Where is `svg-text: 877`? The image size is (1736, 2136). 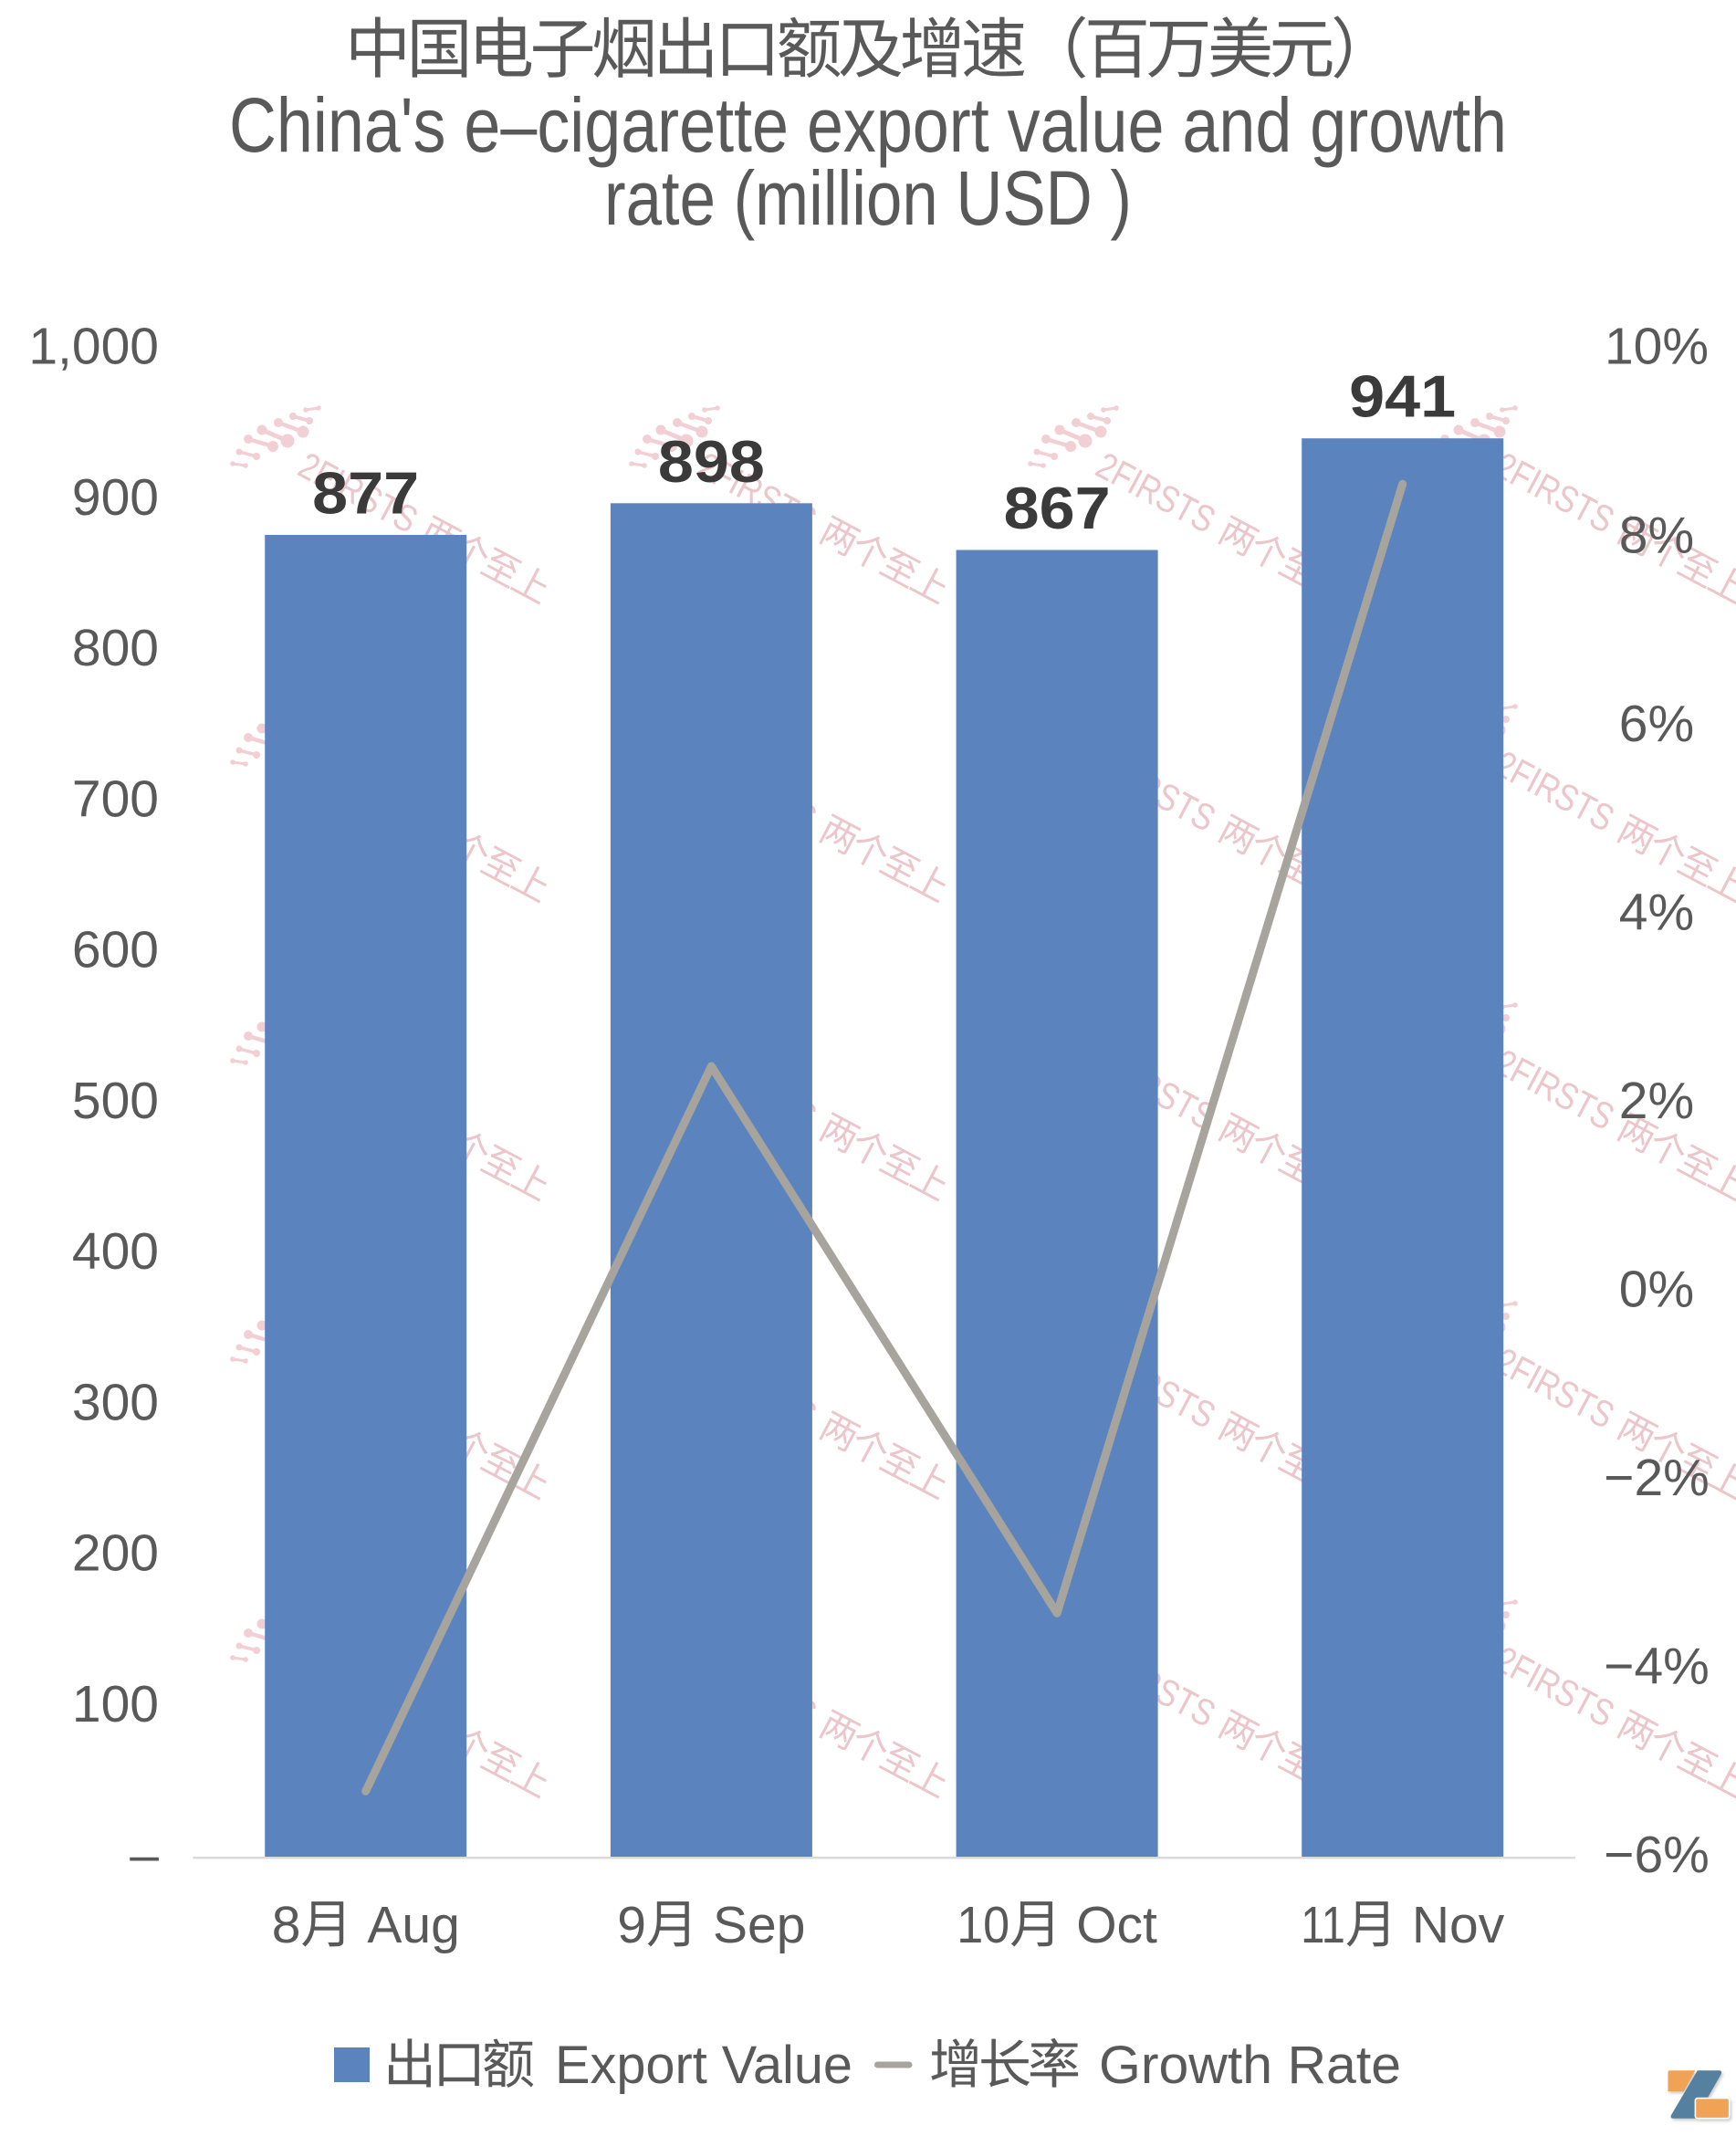 svg-text: 877 is located at coordinates (365, 493).